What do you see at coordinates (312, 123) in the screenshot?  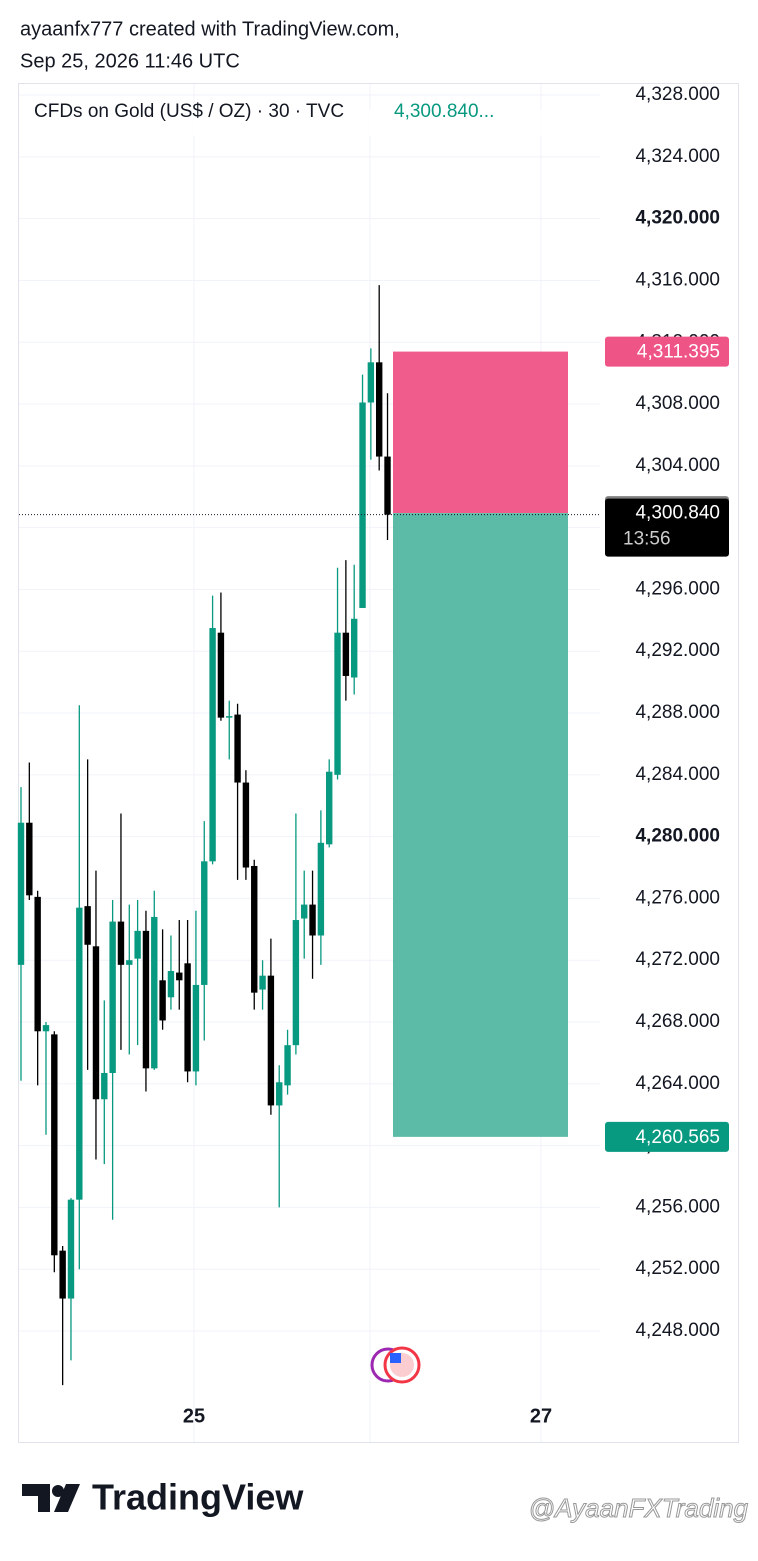 I see `legend-bg` at bounding box center [312, 123].